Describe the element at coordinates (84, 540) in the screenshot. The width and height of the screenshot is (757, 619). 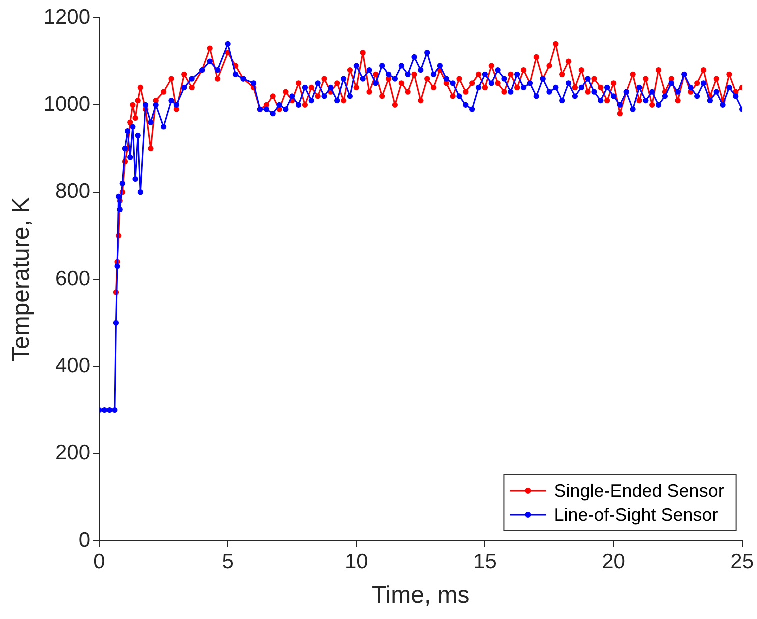
I see `y-tick-label: 0` at that location.